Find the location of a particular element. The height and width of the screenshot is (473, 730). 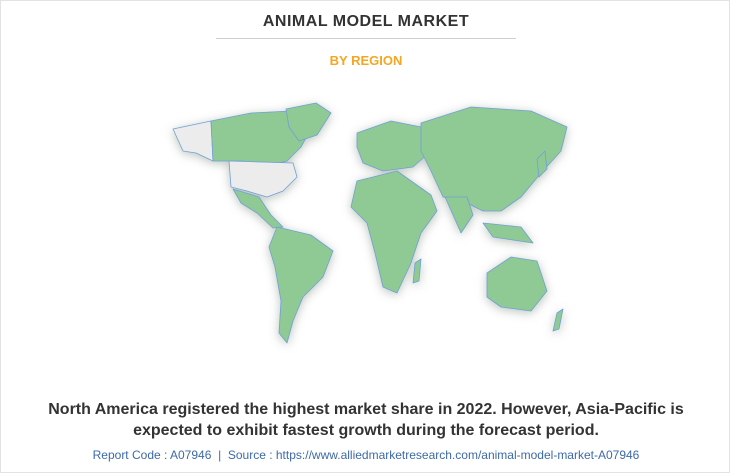

madagascar is located at coordinates (417, 271).